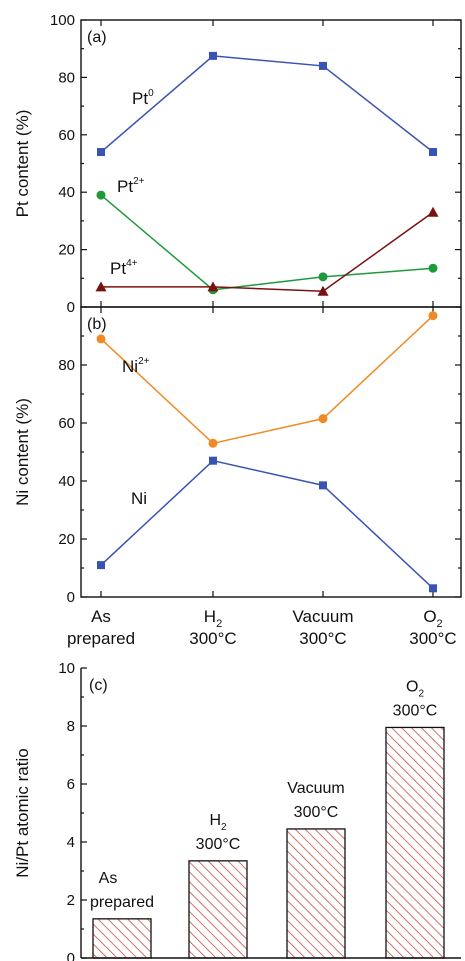  What do you see at coordinates (322, 616) in the screenshot?
I see `x-tick-label: Vacuum` at bounding box center [322, 616].